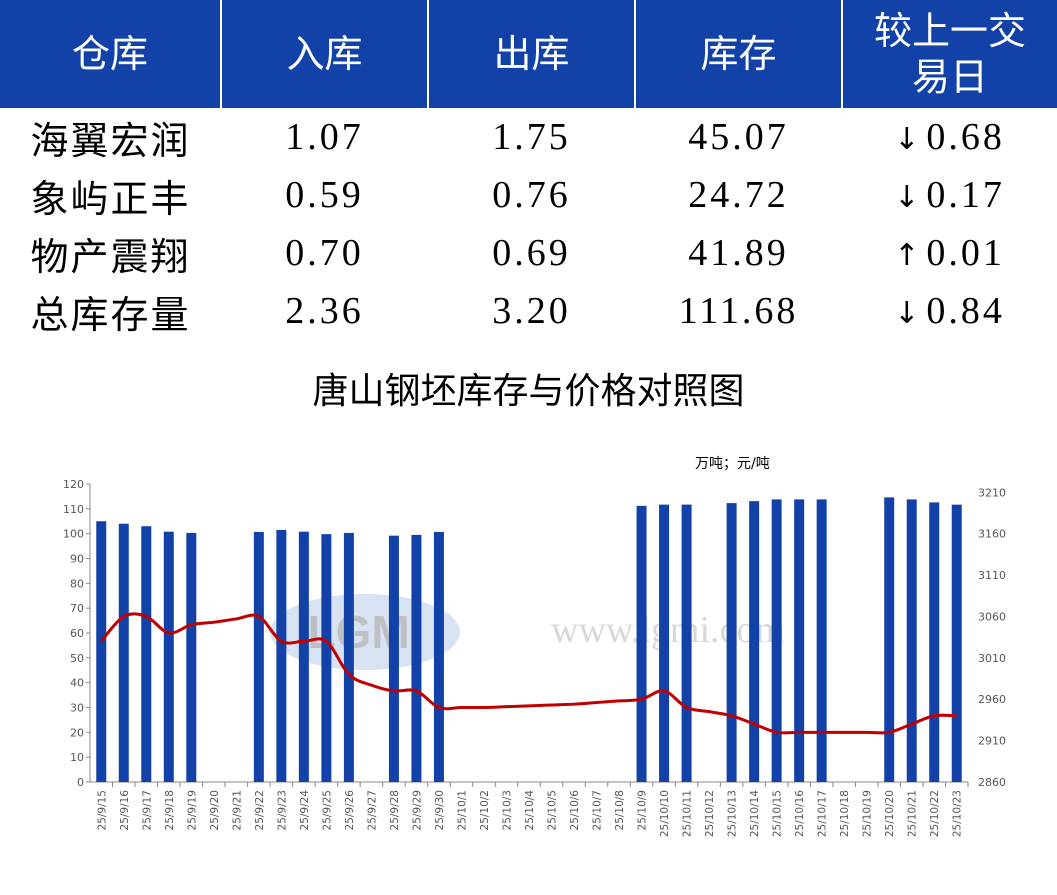 The height and width of the screenshot is (895, 1057). What do you see at coordinates (553, 810) in the screenshot?
I see `x-tick-label: 25/10/5` at bounding box center [553, 810].